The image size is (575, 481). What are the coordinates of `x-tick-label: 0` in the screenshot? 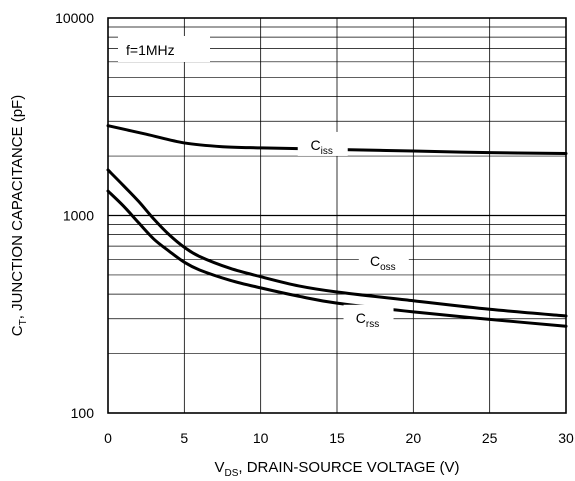 It's located at (108, 438).